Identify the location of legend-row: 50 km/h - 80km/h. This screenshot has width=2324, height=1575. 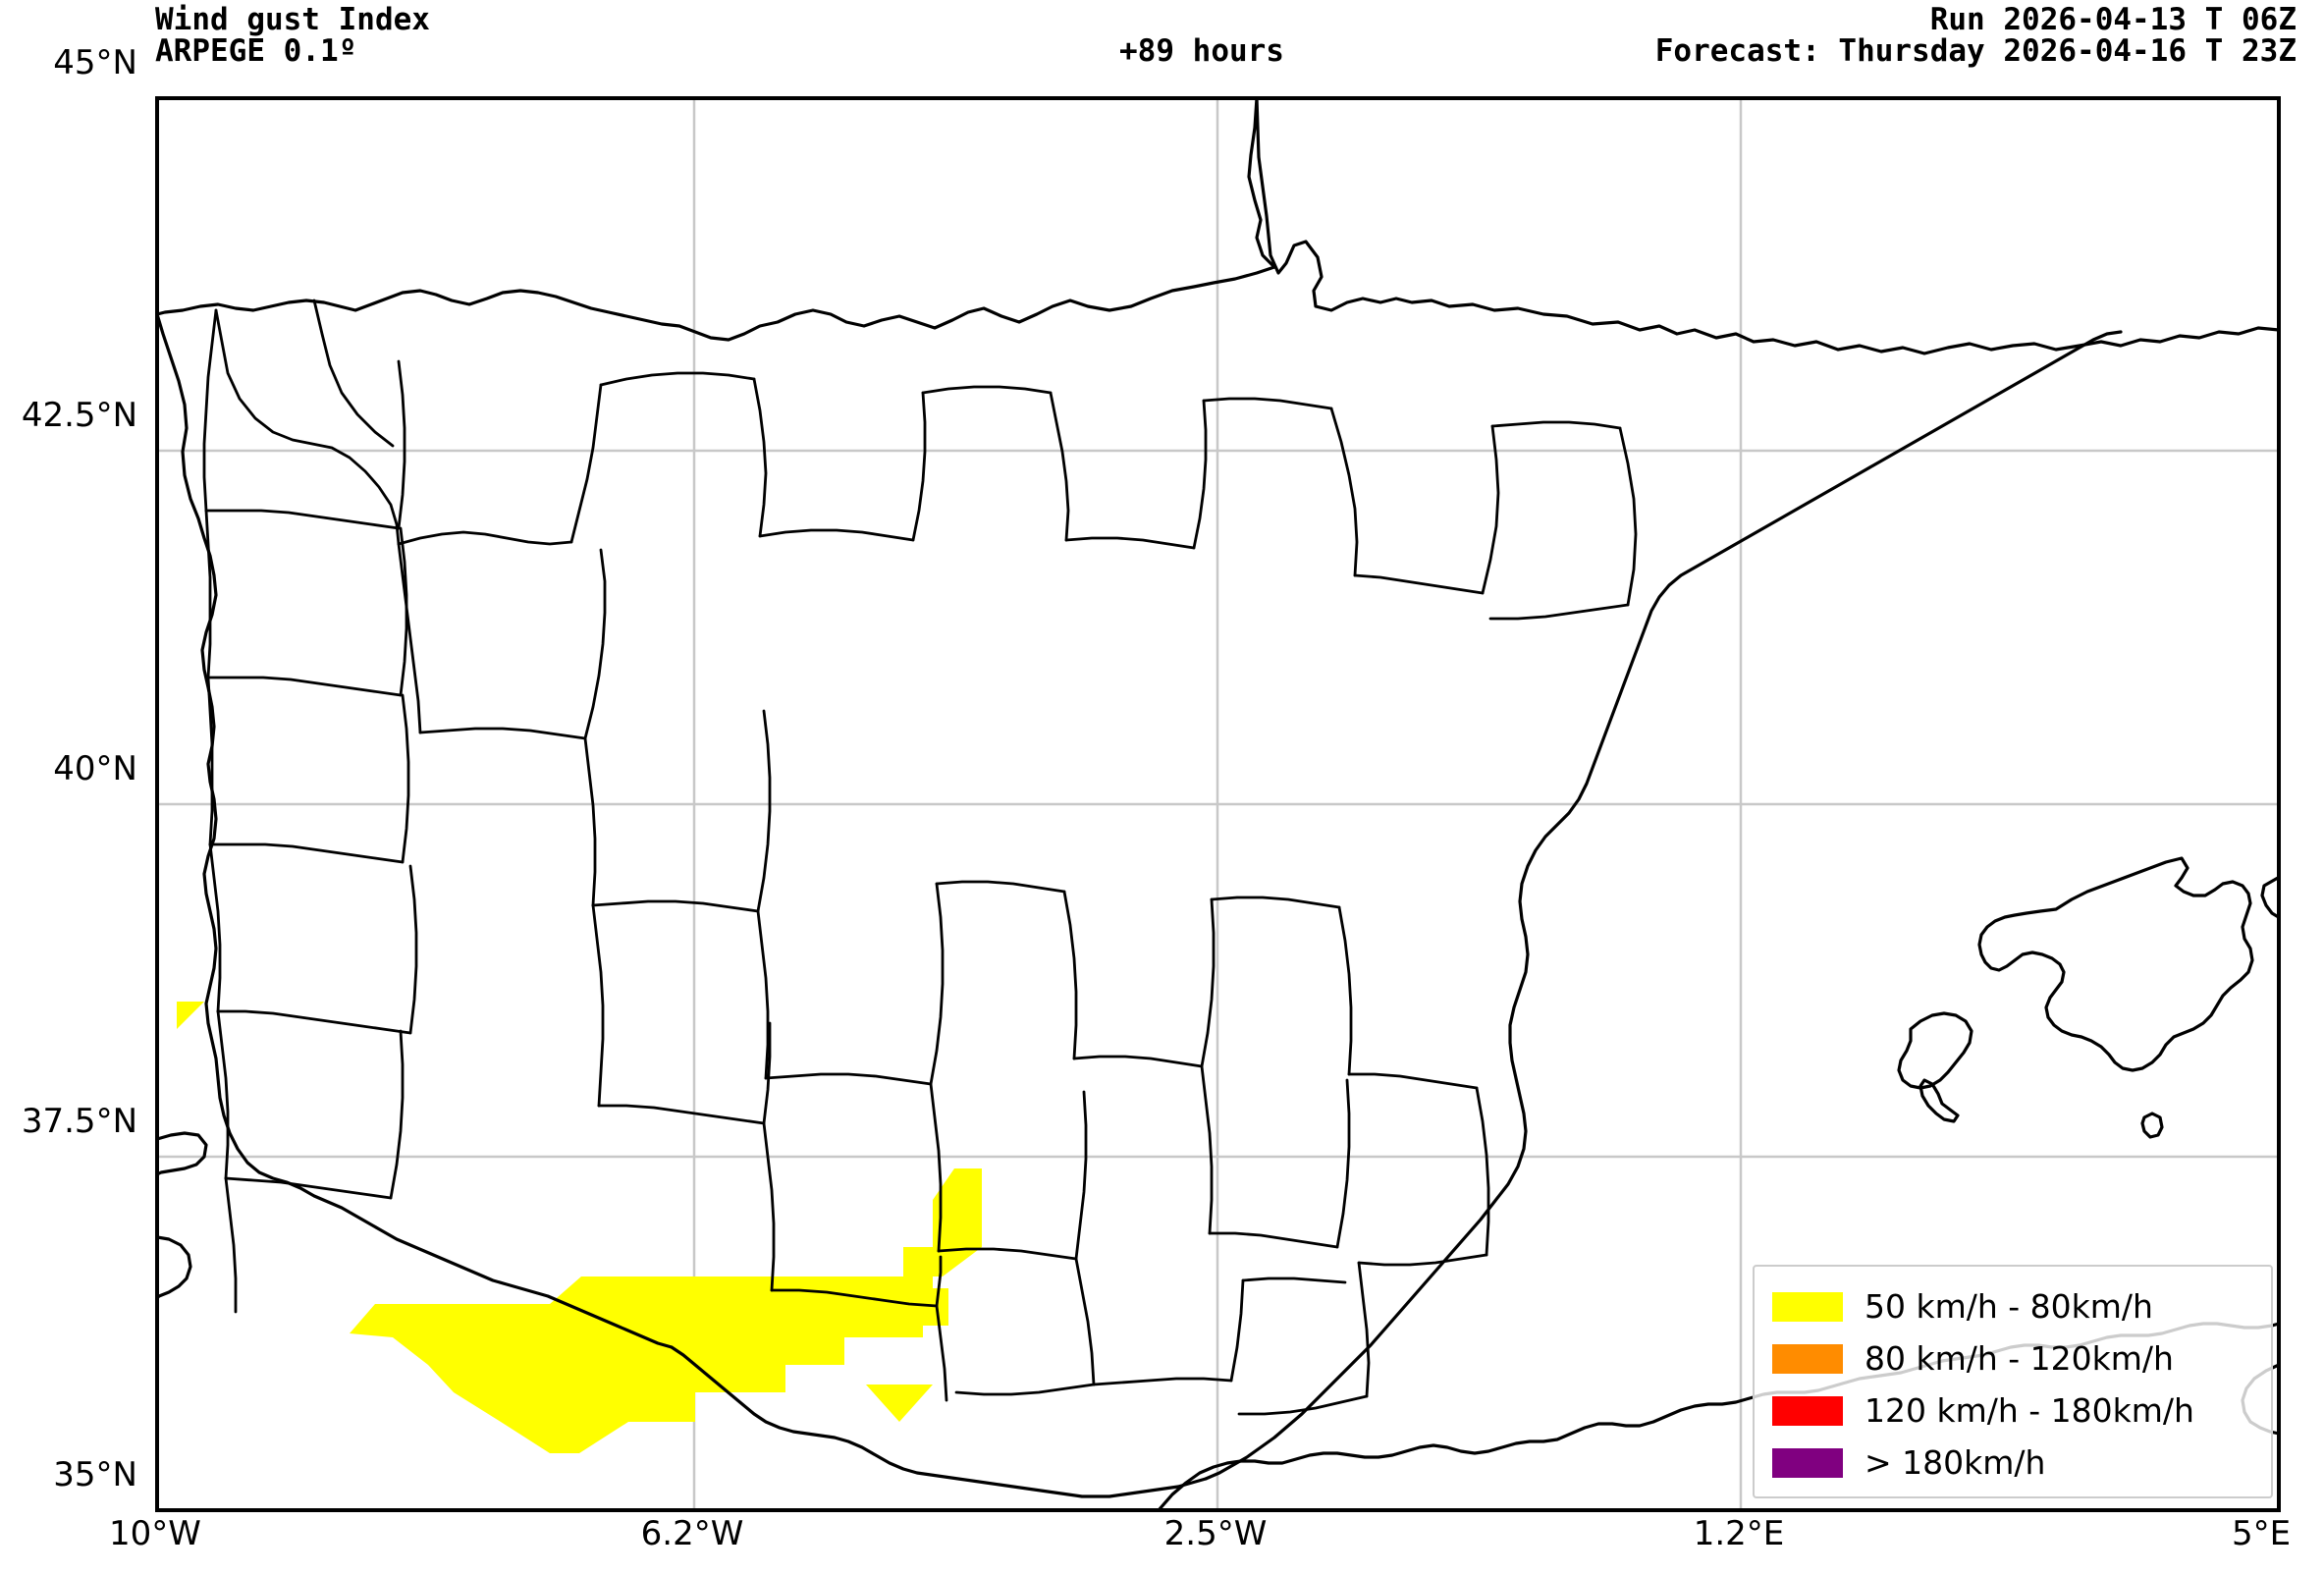
(2014, 1306).